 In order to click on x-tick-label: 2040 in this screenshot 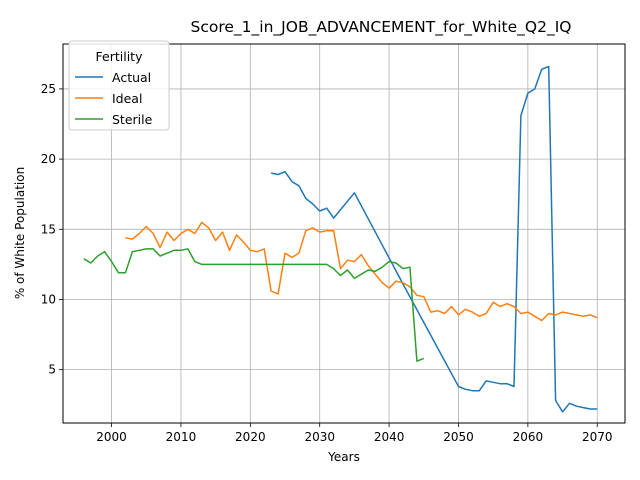, I will do `click(389, 437)`.